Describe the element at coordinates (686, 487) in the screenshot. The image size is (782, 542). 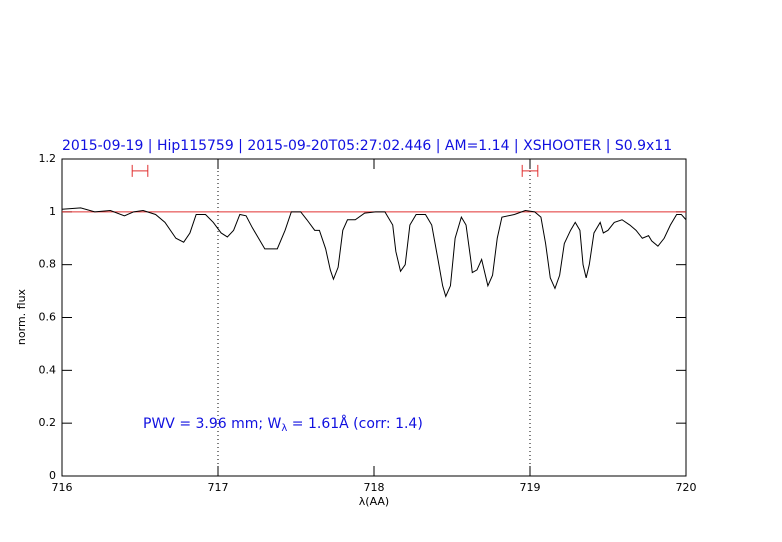
I see `x-tick-label: 720` at that location.